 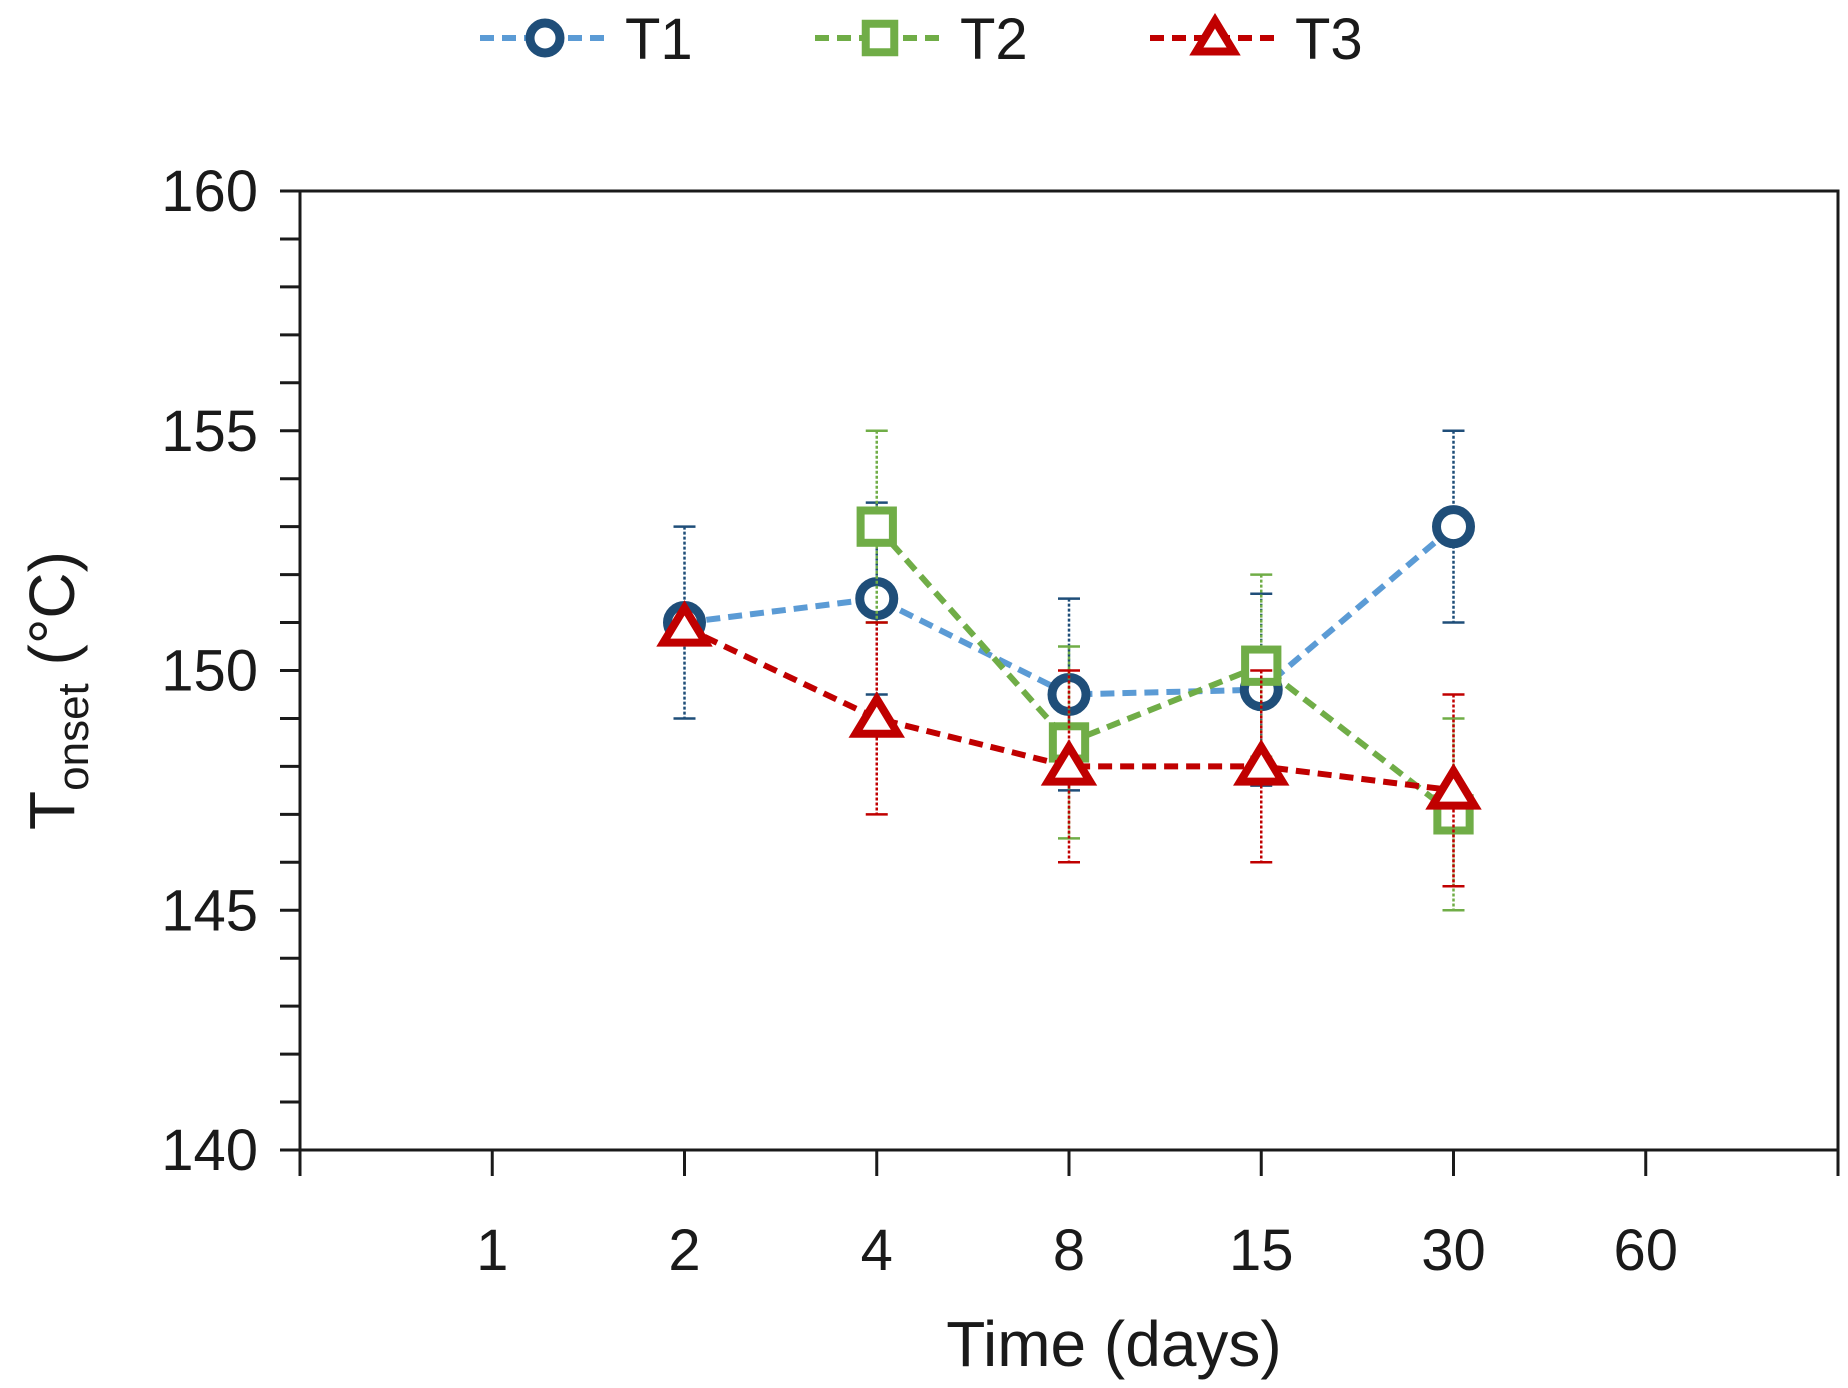 I want to click on y-axis-title-subscript: onset, so click(x=73, y=737).